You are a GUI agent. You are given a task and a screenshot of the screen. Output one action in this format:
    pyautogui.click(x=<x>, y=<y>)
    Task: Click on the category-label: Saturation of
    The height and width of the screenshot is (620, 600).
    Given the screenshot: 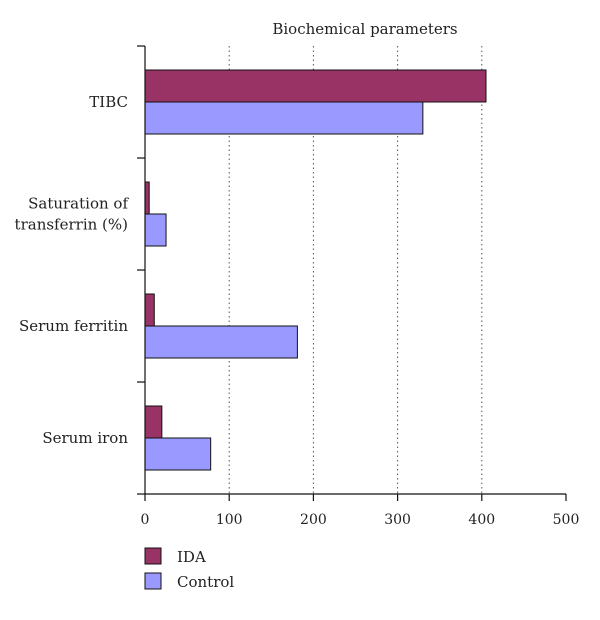 What is the action you would take?
    pyautogui.click(x=78, y=204)
    